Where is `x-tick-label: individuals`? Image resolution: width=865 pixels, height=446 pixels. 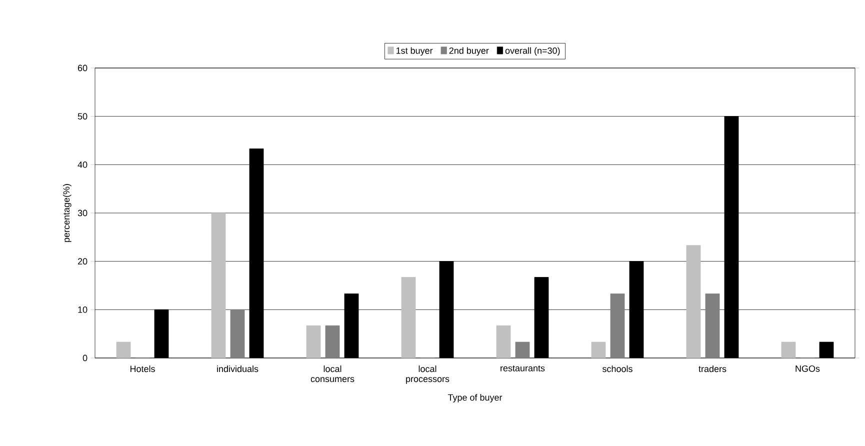
x-tick-label: individuals is located at coordinates (237, 368).